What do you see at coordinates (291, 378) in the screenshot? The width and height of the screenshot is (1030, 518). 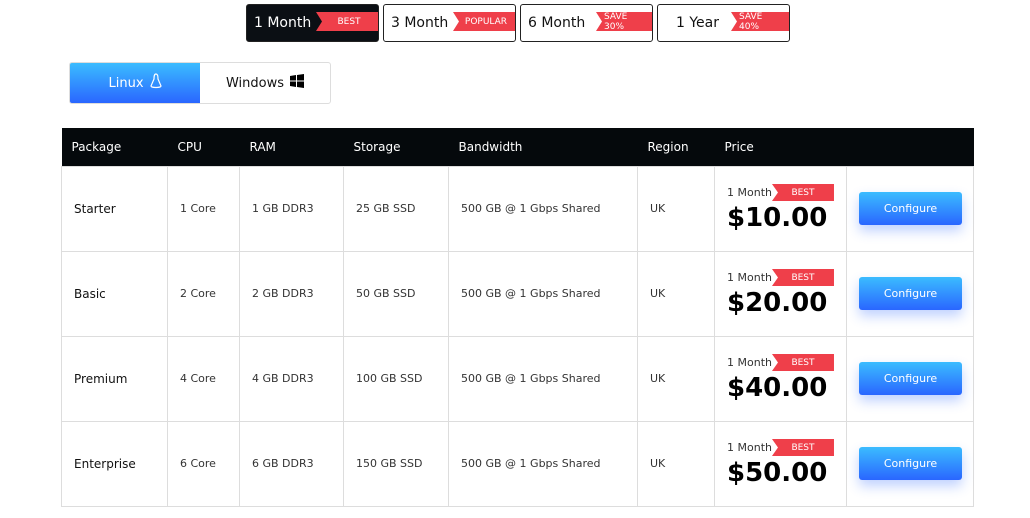 I see `ram: 4 GB DDR3` at bounding box center [291, 378].